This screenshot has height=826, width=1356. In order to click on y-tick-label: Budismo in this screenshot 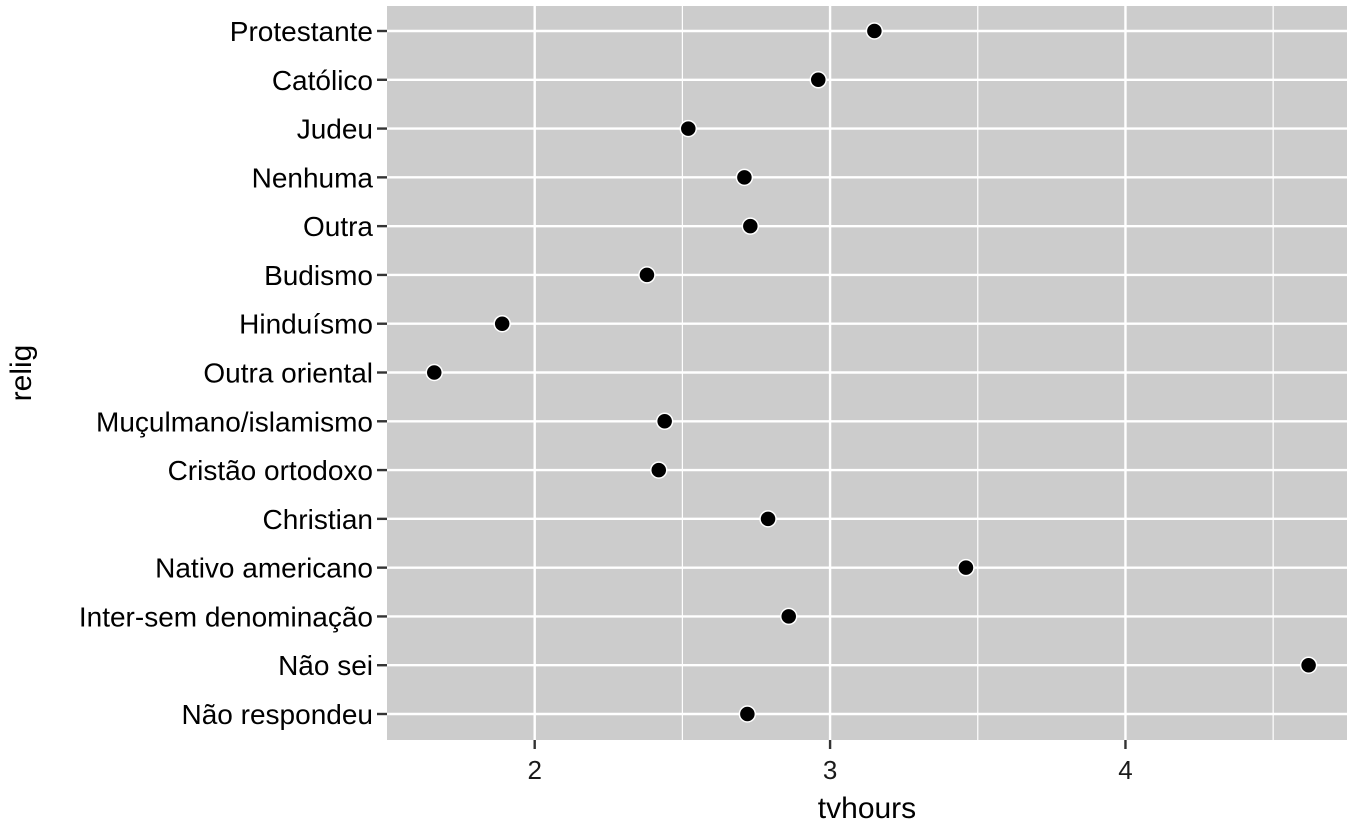, I will do `click(318, 275)`.